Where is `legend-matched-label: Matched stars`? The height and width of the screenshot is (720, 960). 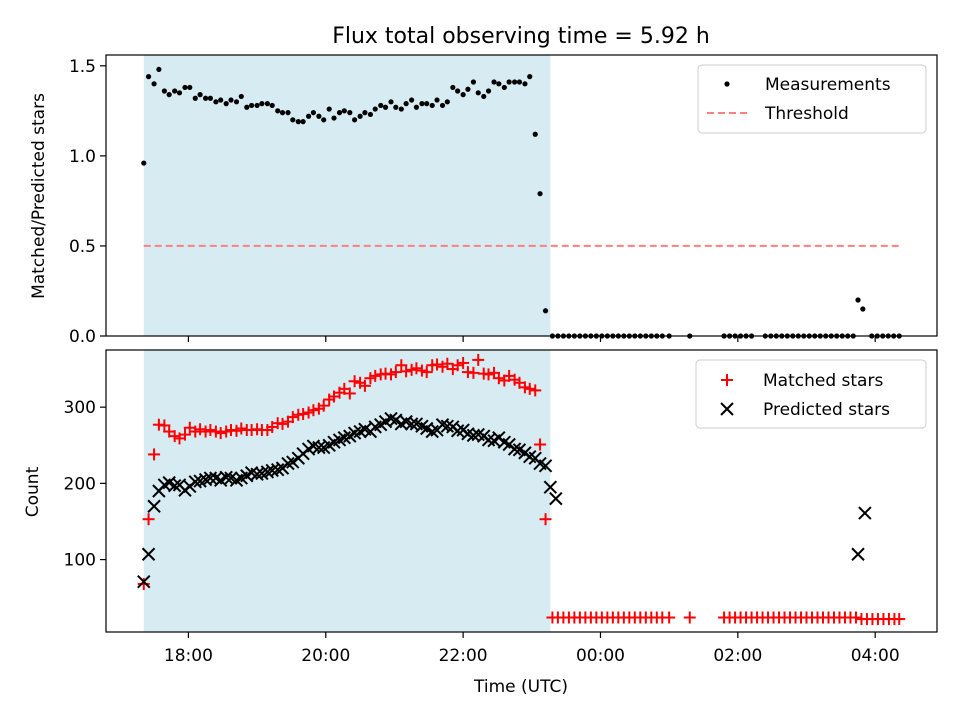
legend-matched-label: Matched stars is located at coordinates (823, 381).